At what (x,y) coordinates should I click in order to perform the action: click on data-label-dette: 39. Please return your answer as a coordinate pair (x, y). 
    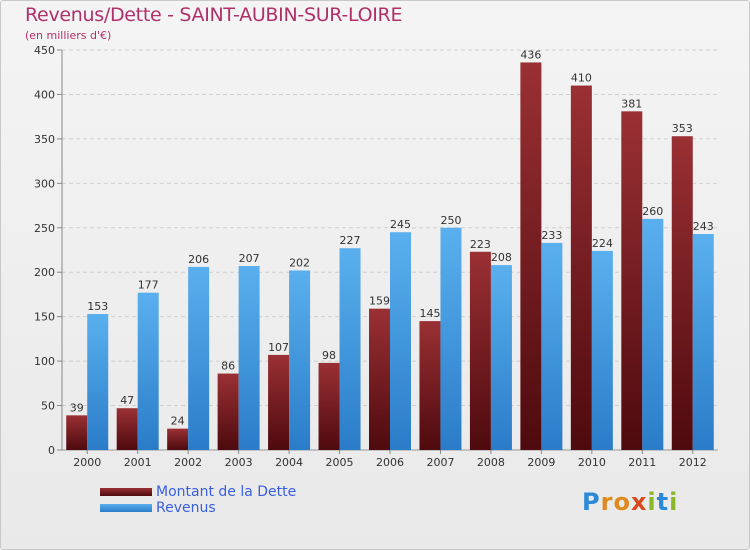
    Looking at the image, I should click on (77, 407).